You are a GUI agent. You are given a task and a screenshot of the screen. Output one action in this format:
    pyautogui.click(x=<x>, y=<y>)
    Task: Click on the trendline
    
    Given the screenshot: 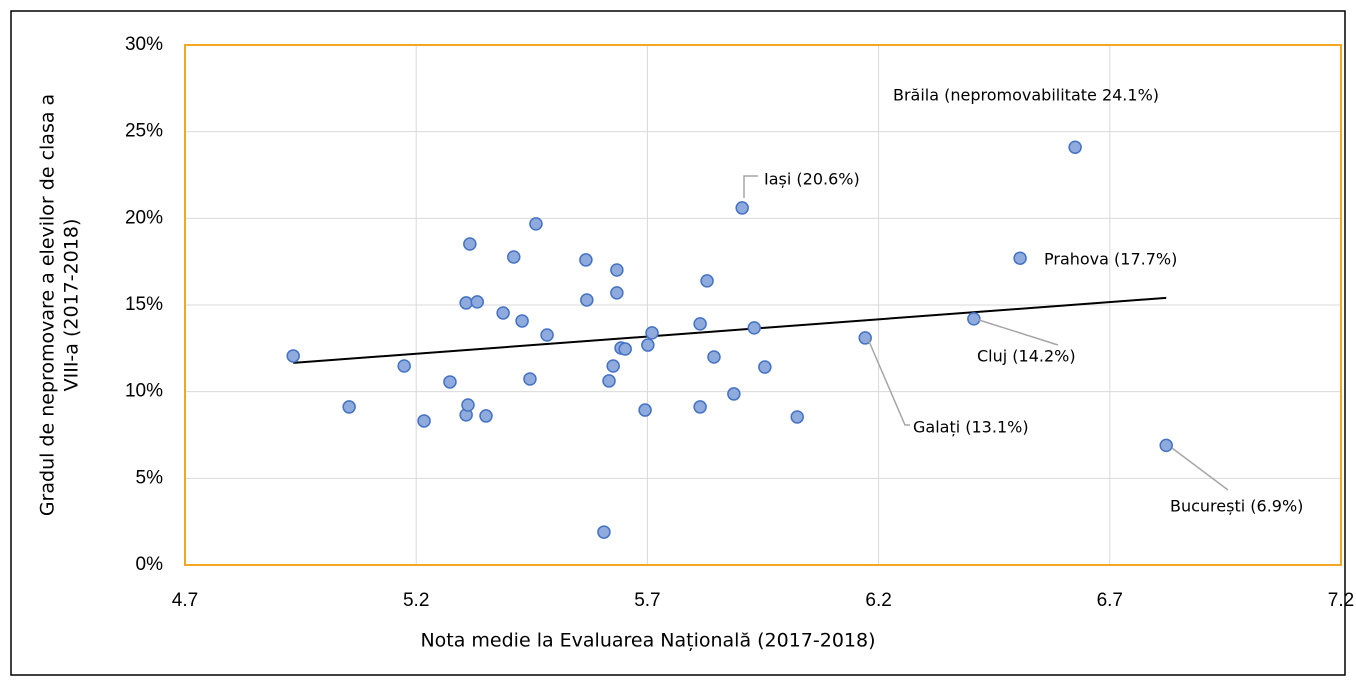 What is the action you would take?
    pyautogui.click(x=730, y=330)
    